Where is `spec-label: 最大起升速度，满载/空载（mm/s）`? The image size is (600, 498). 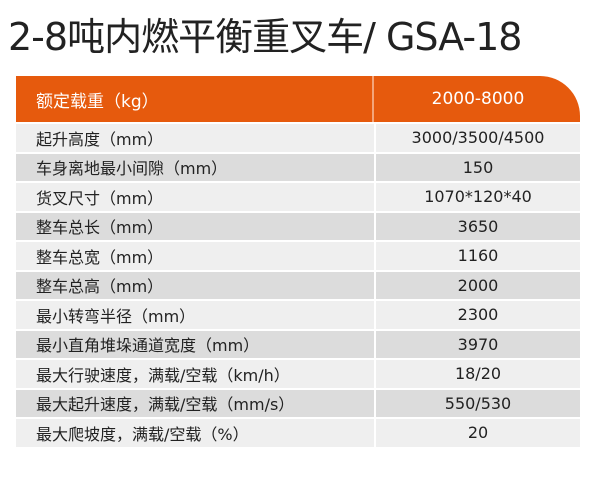
spec-label: 最大起升速度，满载/空载（mm/s） is located at coordinates (195, 403).